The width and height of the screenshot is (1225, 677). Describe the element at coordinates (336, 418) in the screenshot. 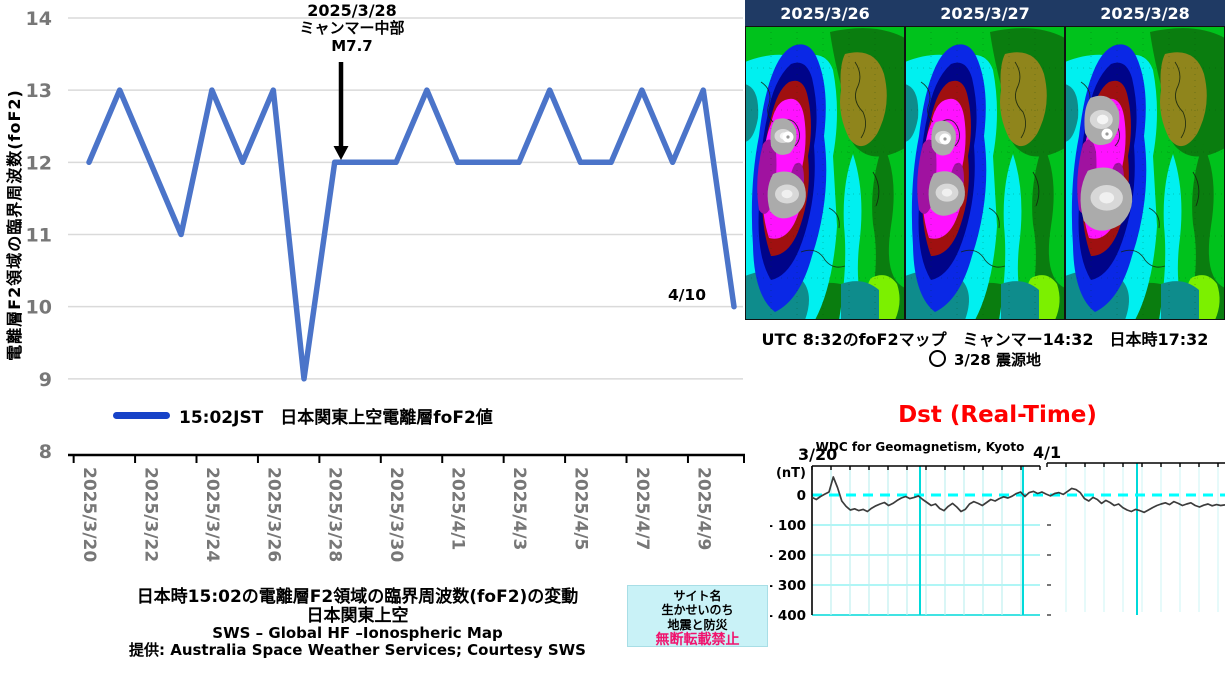

I see `legend-label: 15:02JST 日本関東上空電離層foF2値` at that location.